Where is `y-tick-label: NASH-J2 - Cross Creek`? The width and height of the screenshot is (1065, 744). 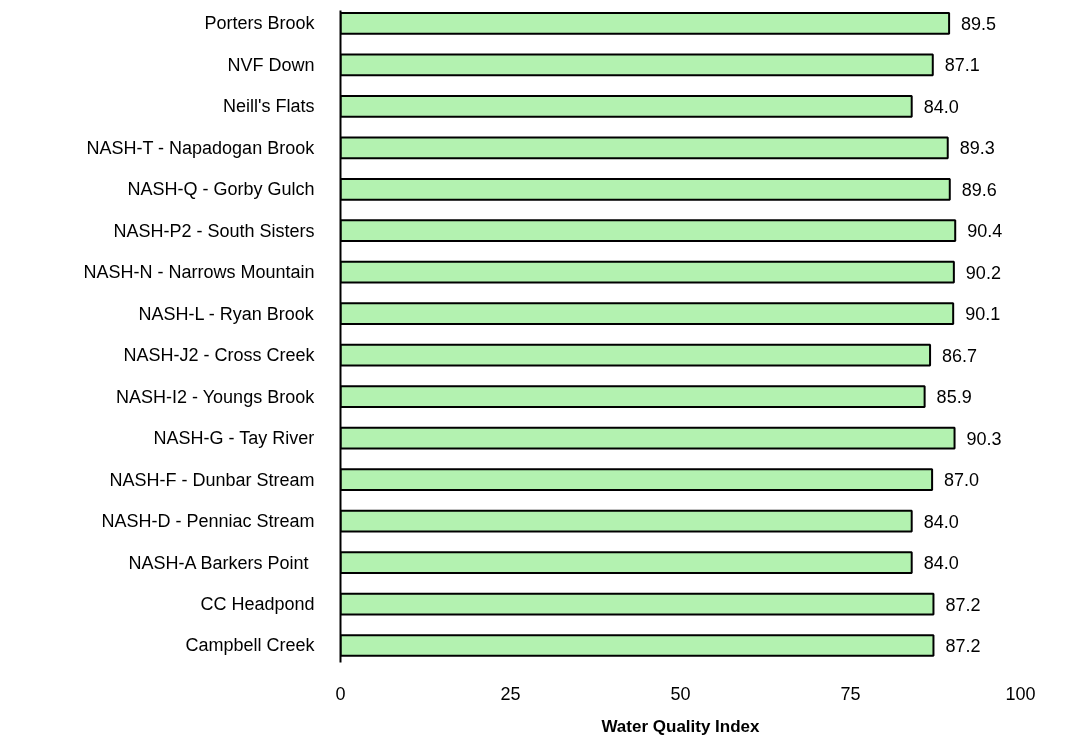
y-tick-label: NASH-J2 - Cross Creek is located at coordinates (219, 355).